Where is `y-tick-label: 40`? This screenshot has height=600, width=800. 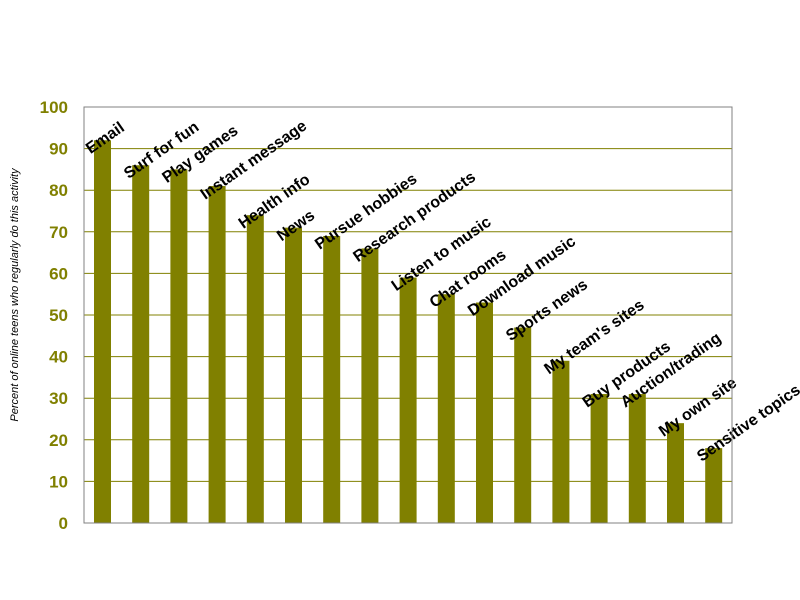
y-tick-label: 40 is located at coordinates (58, 357).